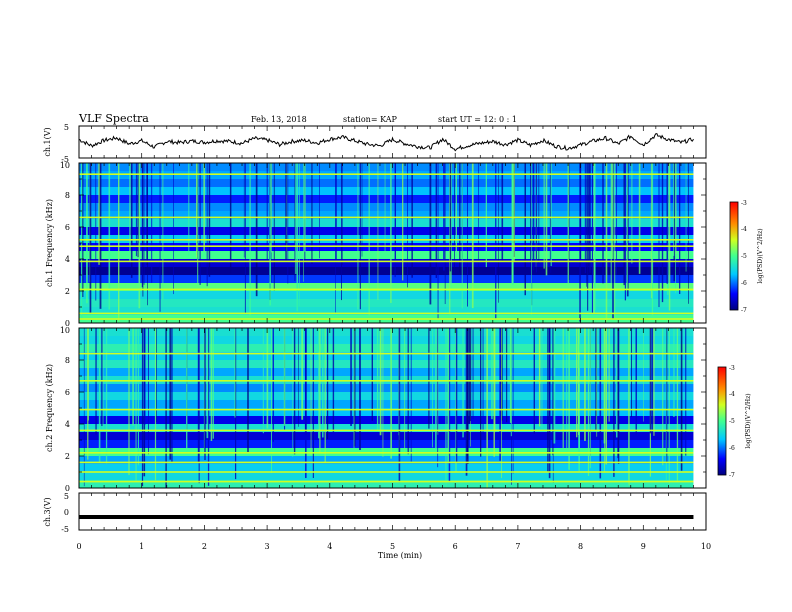 The height and width of the screenshot is (612, 792). Describe the element at coordinates (734, 422) in the screenshot. I see `ch2-colorbar: -3 -4 -5 -6 -7 log(PSD)(V^2/Hz)` at that location.